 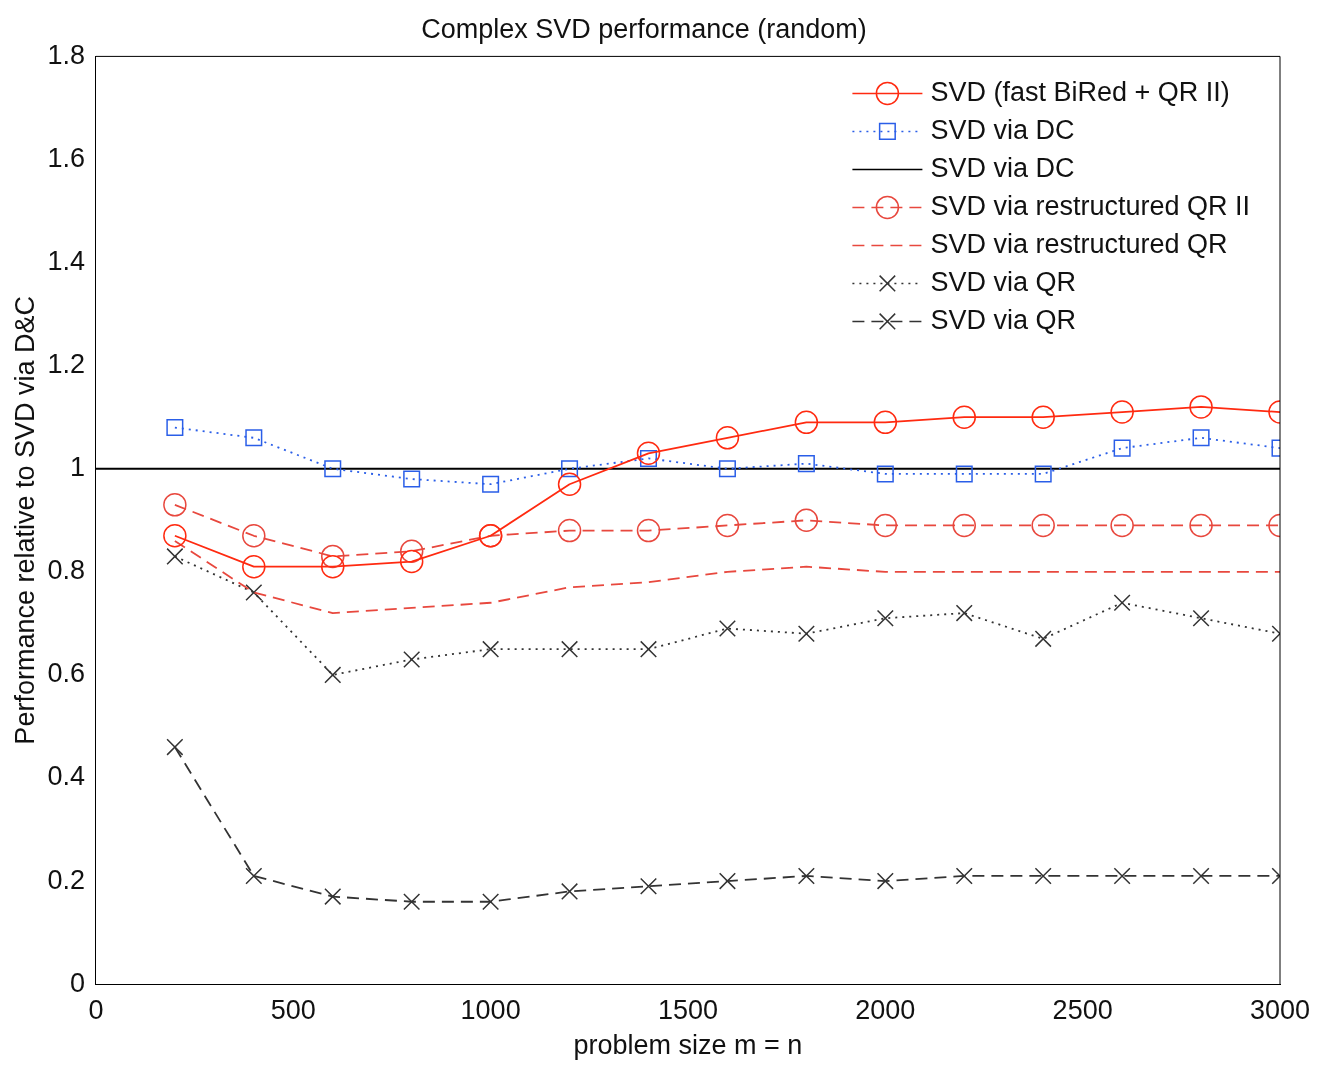 What do you see at coordinates (66, 570) in the screenshot?
I see `y-tick-label: 0.8` at bounding box center [66, 570].